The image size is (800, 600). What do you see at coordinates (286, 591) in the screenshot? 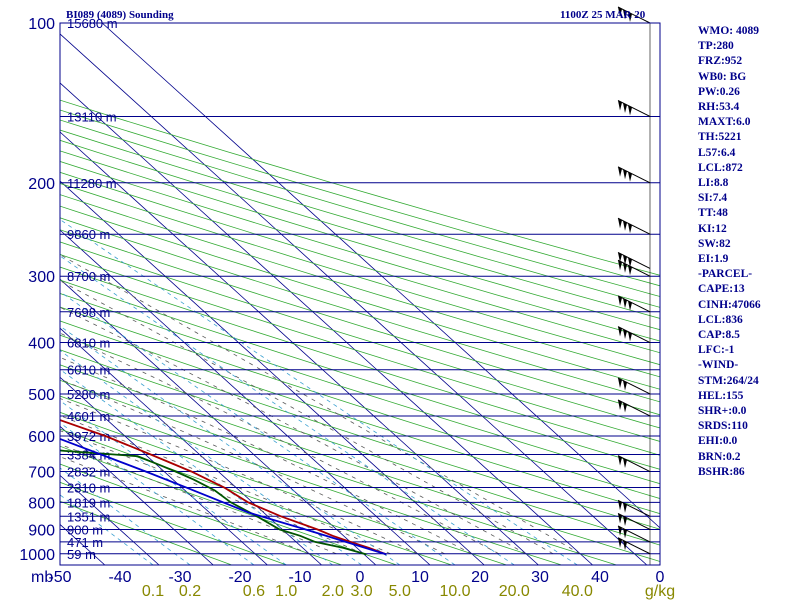
I see `mixing-ratio-tick-label: 1.0` at bounding box center [286, 591].